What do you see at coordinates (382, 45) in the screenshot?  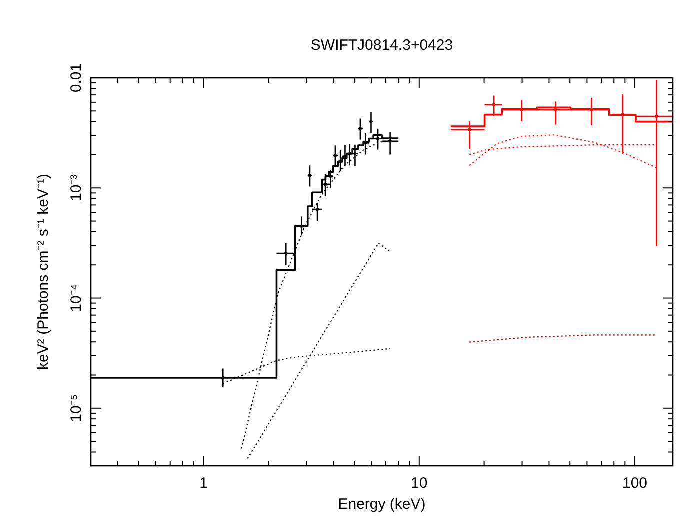 I see `chart-title: SWIFTJ0814.3+0423` at bounding box center [382, 45].